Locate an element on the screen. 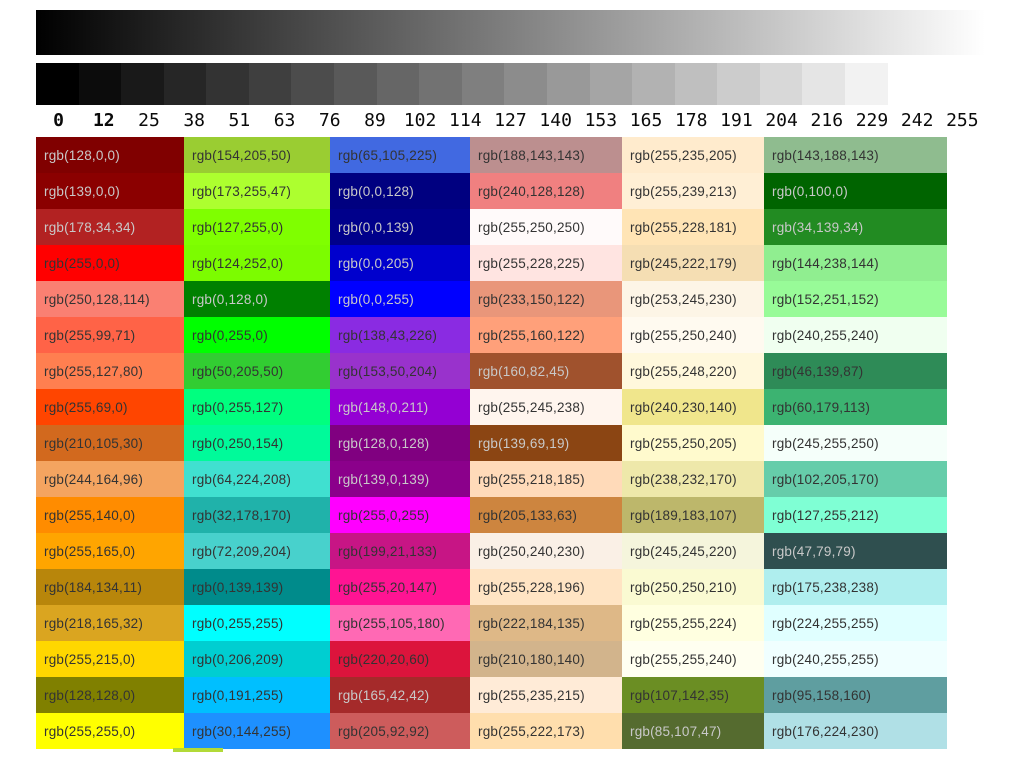 This screenshot has width=1024, height=768. color-swatch-label: rgb(127,255,212) is located at coordinates (825, 515).